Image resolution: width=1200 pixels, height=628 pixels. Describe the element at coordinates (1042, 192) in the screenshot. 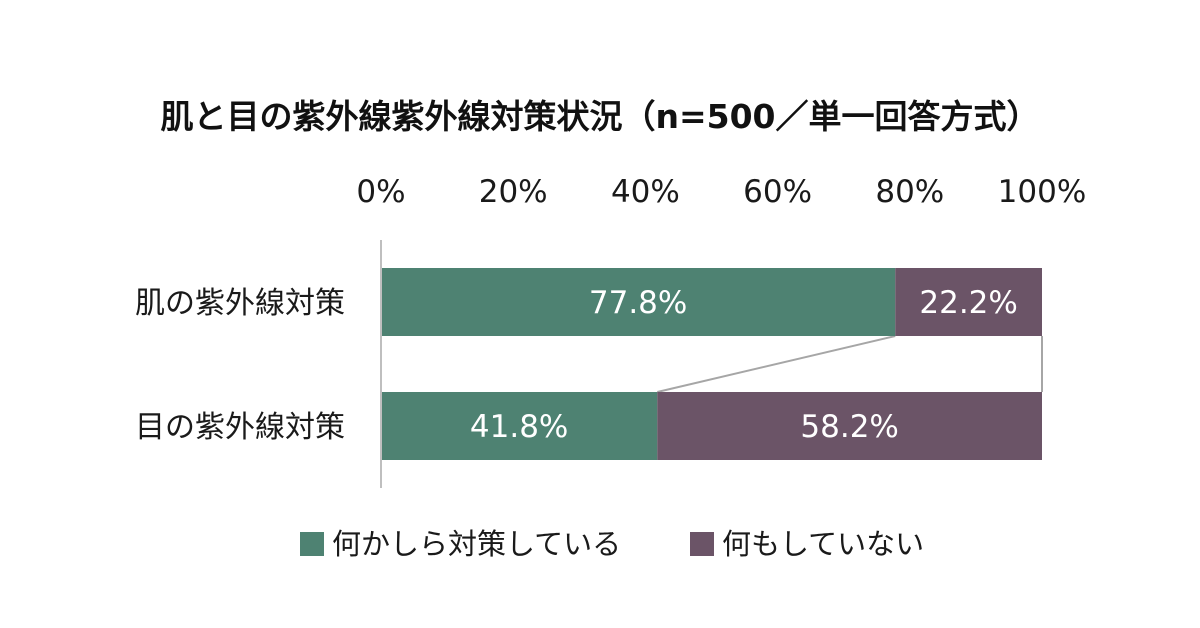

I see `x-tick-label: 100%` at that location.